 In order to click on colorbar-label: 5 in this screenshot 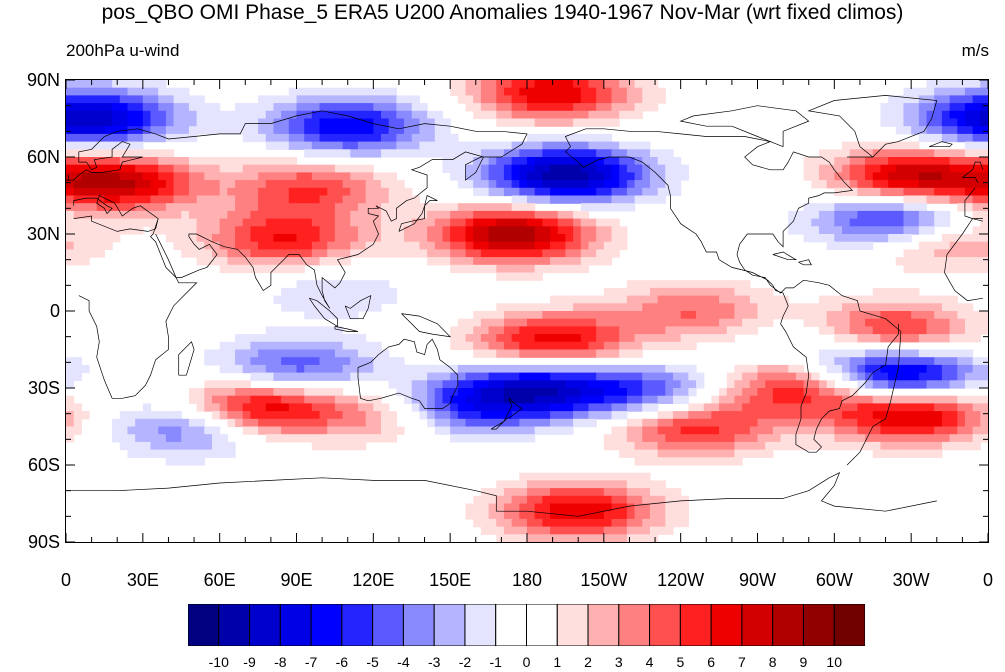, I will do `click(680, 662)`.